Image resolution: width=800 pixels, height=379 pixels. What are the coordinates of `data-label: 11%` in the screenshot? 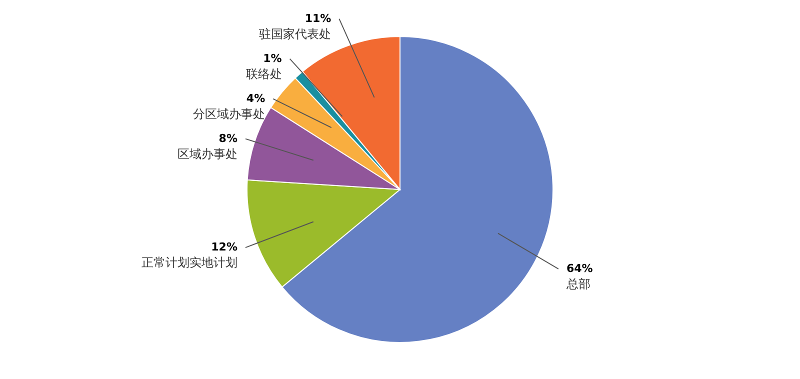 It's located at (318, 18).